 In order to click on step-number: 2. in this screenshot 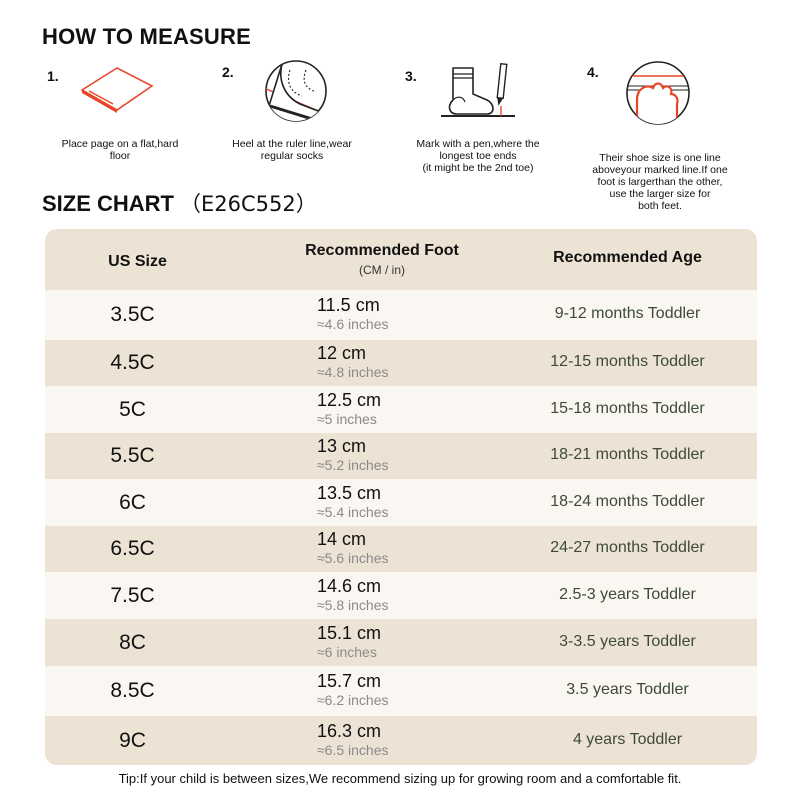, I will do `click(228, 72)`.